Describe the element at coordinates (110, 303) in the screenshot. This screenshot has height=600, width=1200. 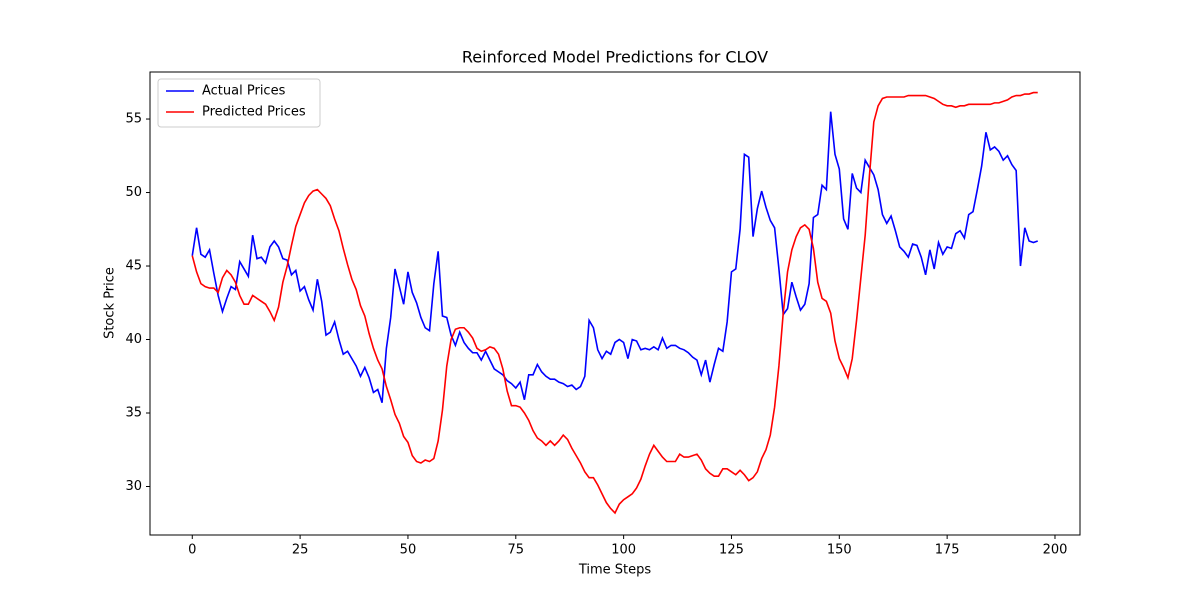
I see `y-axis-label: Stock Price` at that location.